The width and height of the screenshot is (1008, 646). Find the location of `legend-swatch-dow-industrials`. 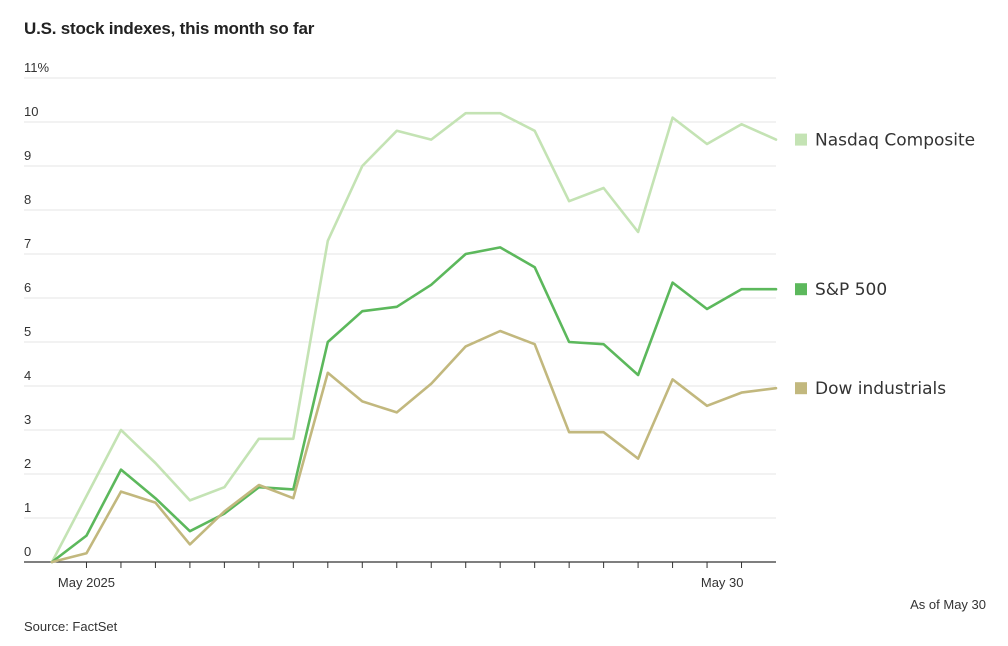

legend-swatch-dow-industrials is located at coordinates (801, 388).